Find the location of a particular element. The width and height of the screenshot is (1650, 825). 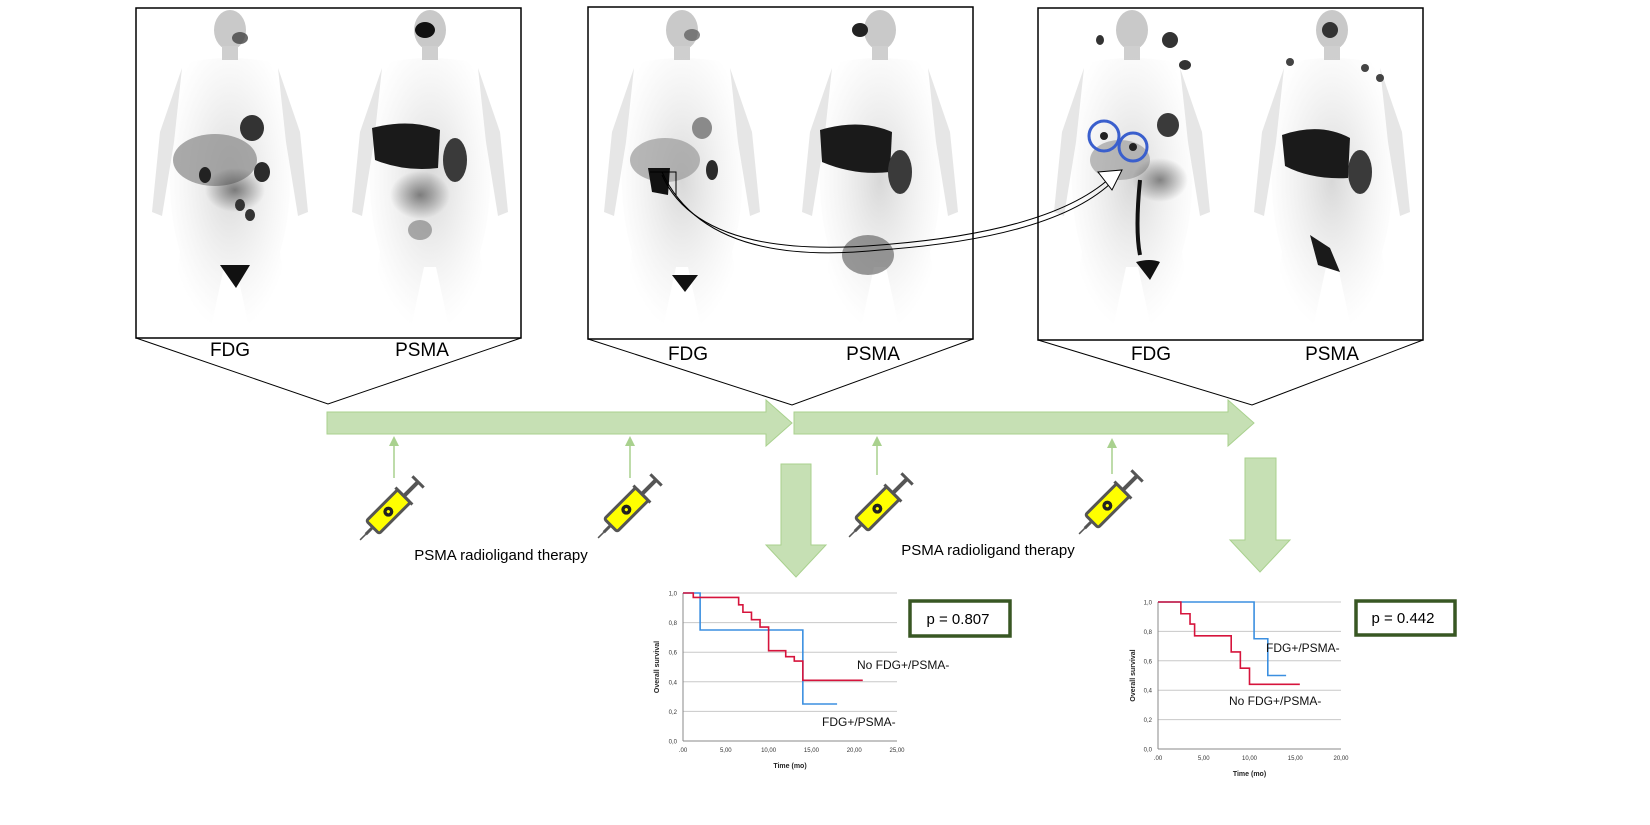

x-tick-label: 25,00 is located at coordinates (897, 751).